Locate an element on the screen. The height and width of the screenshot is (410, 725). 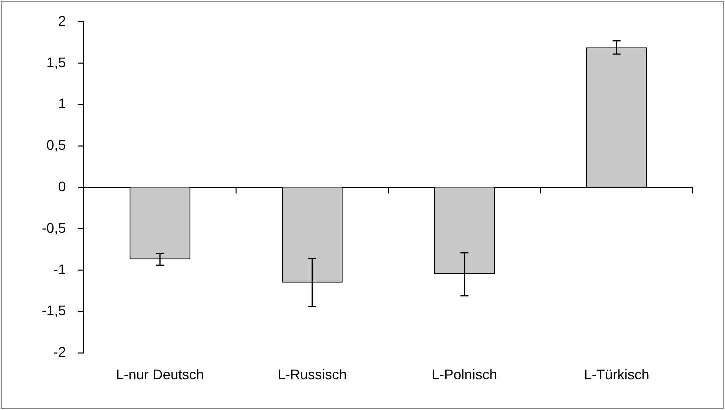
y-tick-label: 1 is located at coordinates (62, 104).